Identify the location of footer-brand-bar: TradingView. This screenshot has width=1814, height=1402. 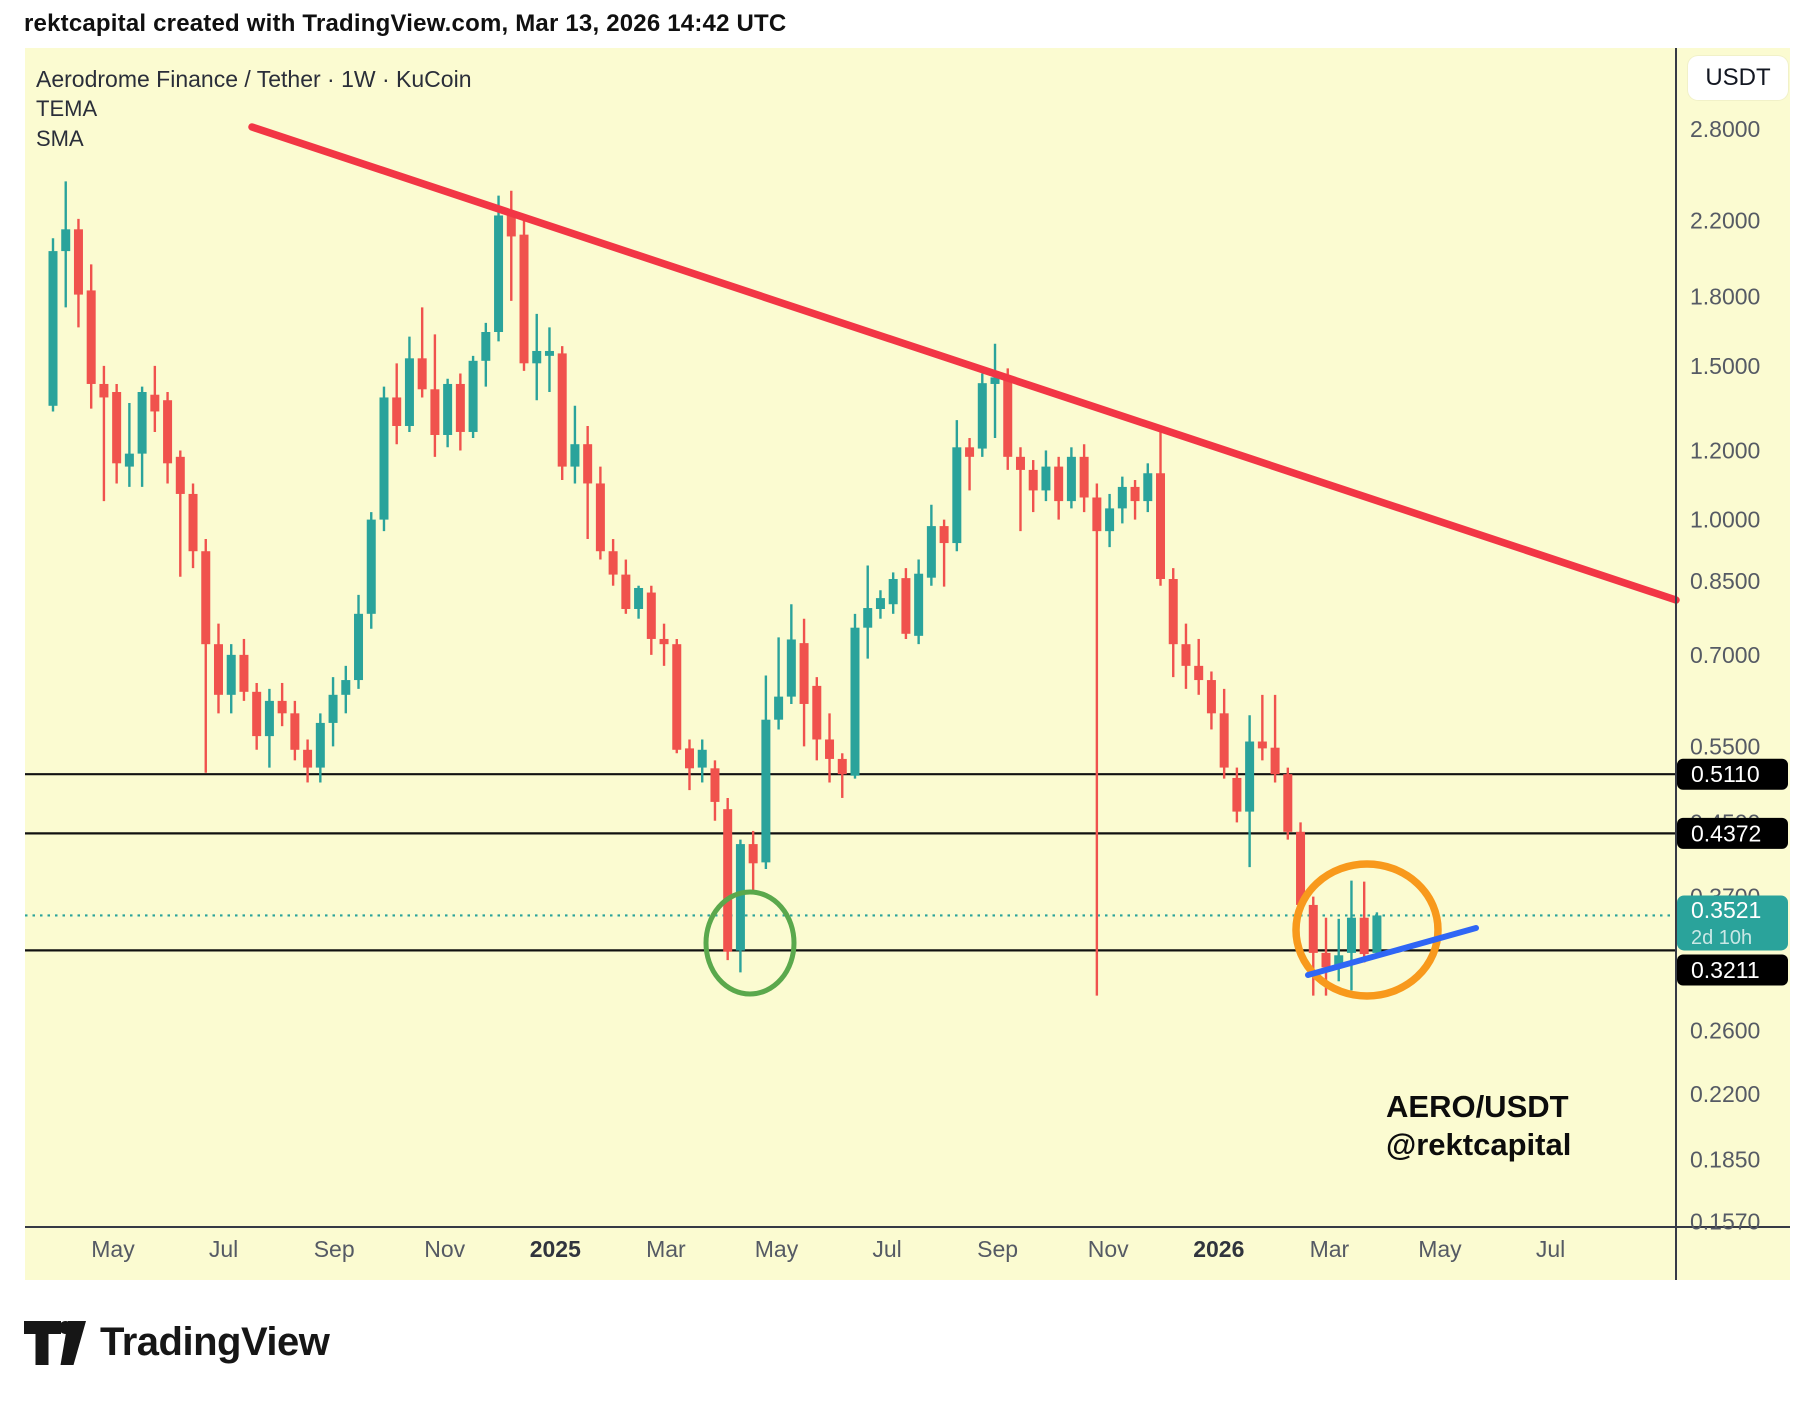
(177, 1342).